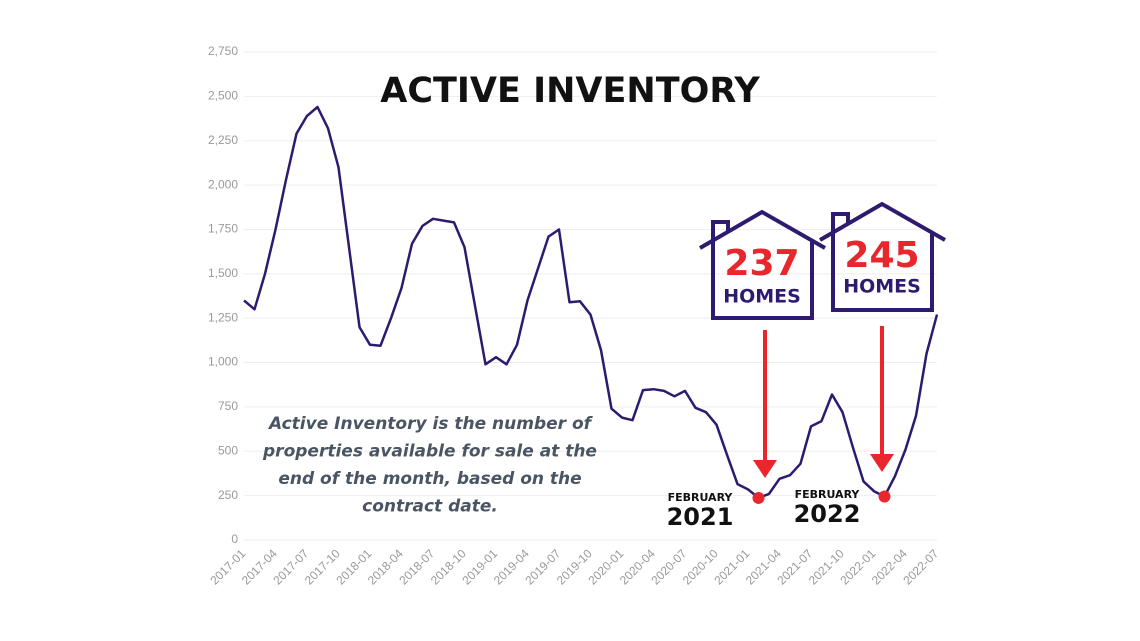 This screenshot has height=641, width=1140. Describe the element at coordinates (228, 406) in the screenshot. I see `y-tick-label: 750` at that location.